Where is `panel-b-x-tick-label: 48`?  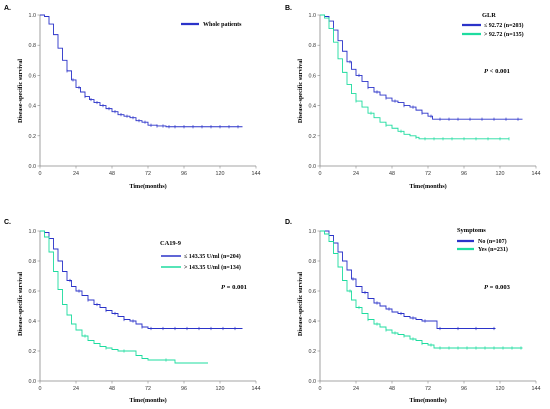
panel-b-x-tick-label: 48 is located at coordinates (392, 174).